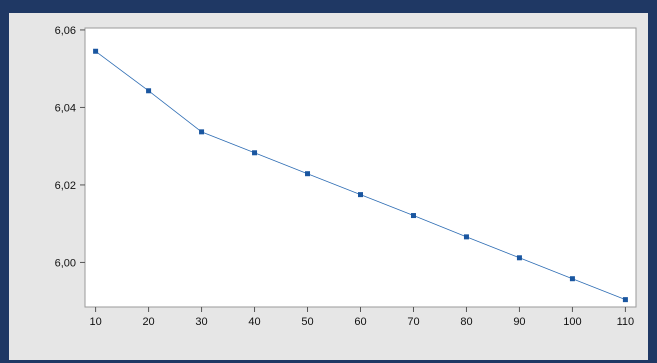 The width and height of the screenshot is (657, 363). What do you see at coordinates (360, 322) in the screenshot?
I see `x-tick-label: 60` at bounding box center [360, 322].